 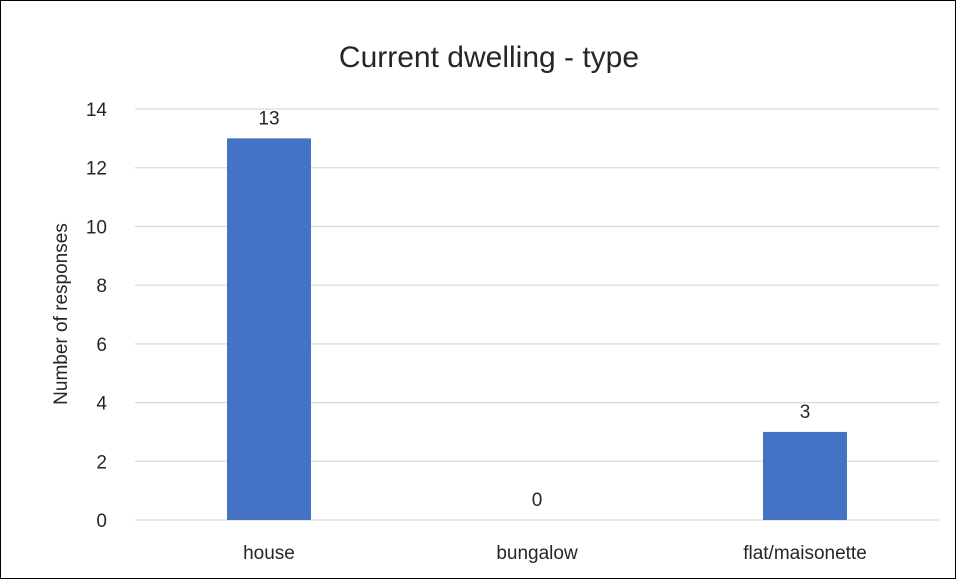 I want to click on y-tick-label: 8, so click(x=101, y=286).